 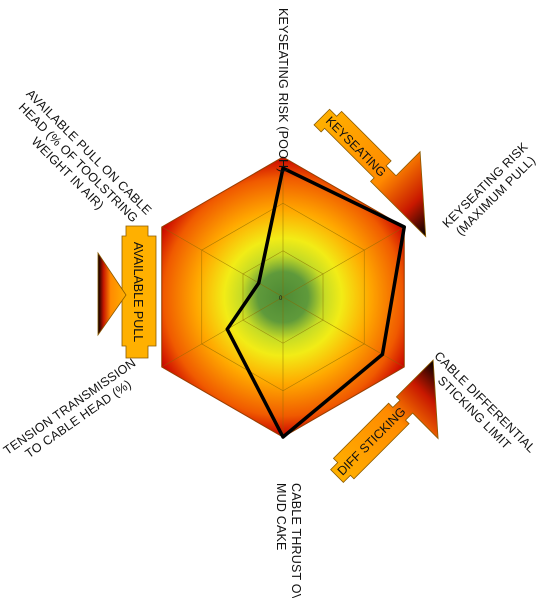 What do you see at coordinates (485, 184) in the screenshot?
I see `svg-text: KEYSEATING RISK` at bounding box center [485, 184].